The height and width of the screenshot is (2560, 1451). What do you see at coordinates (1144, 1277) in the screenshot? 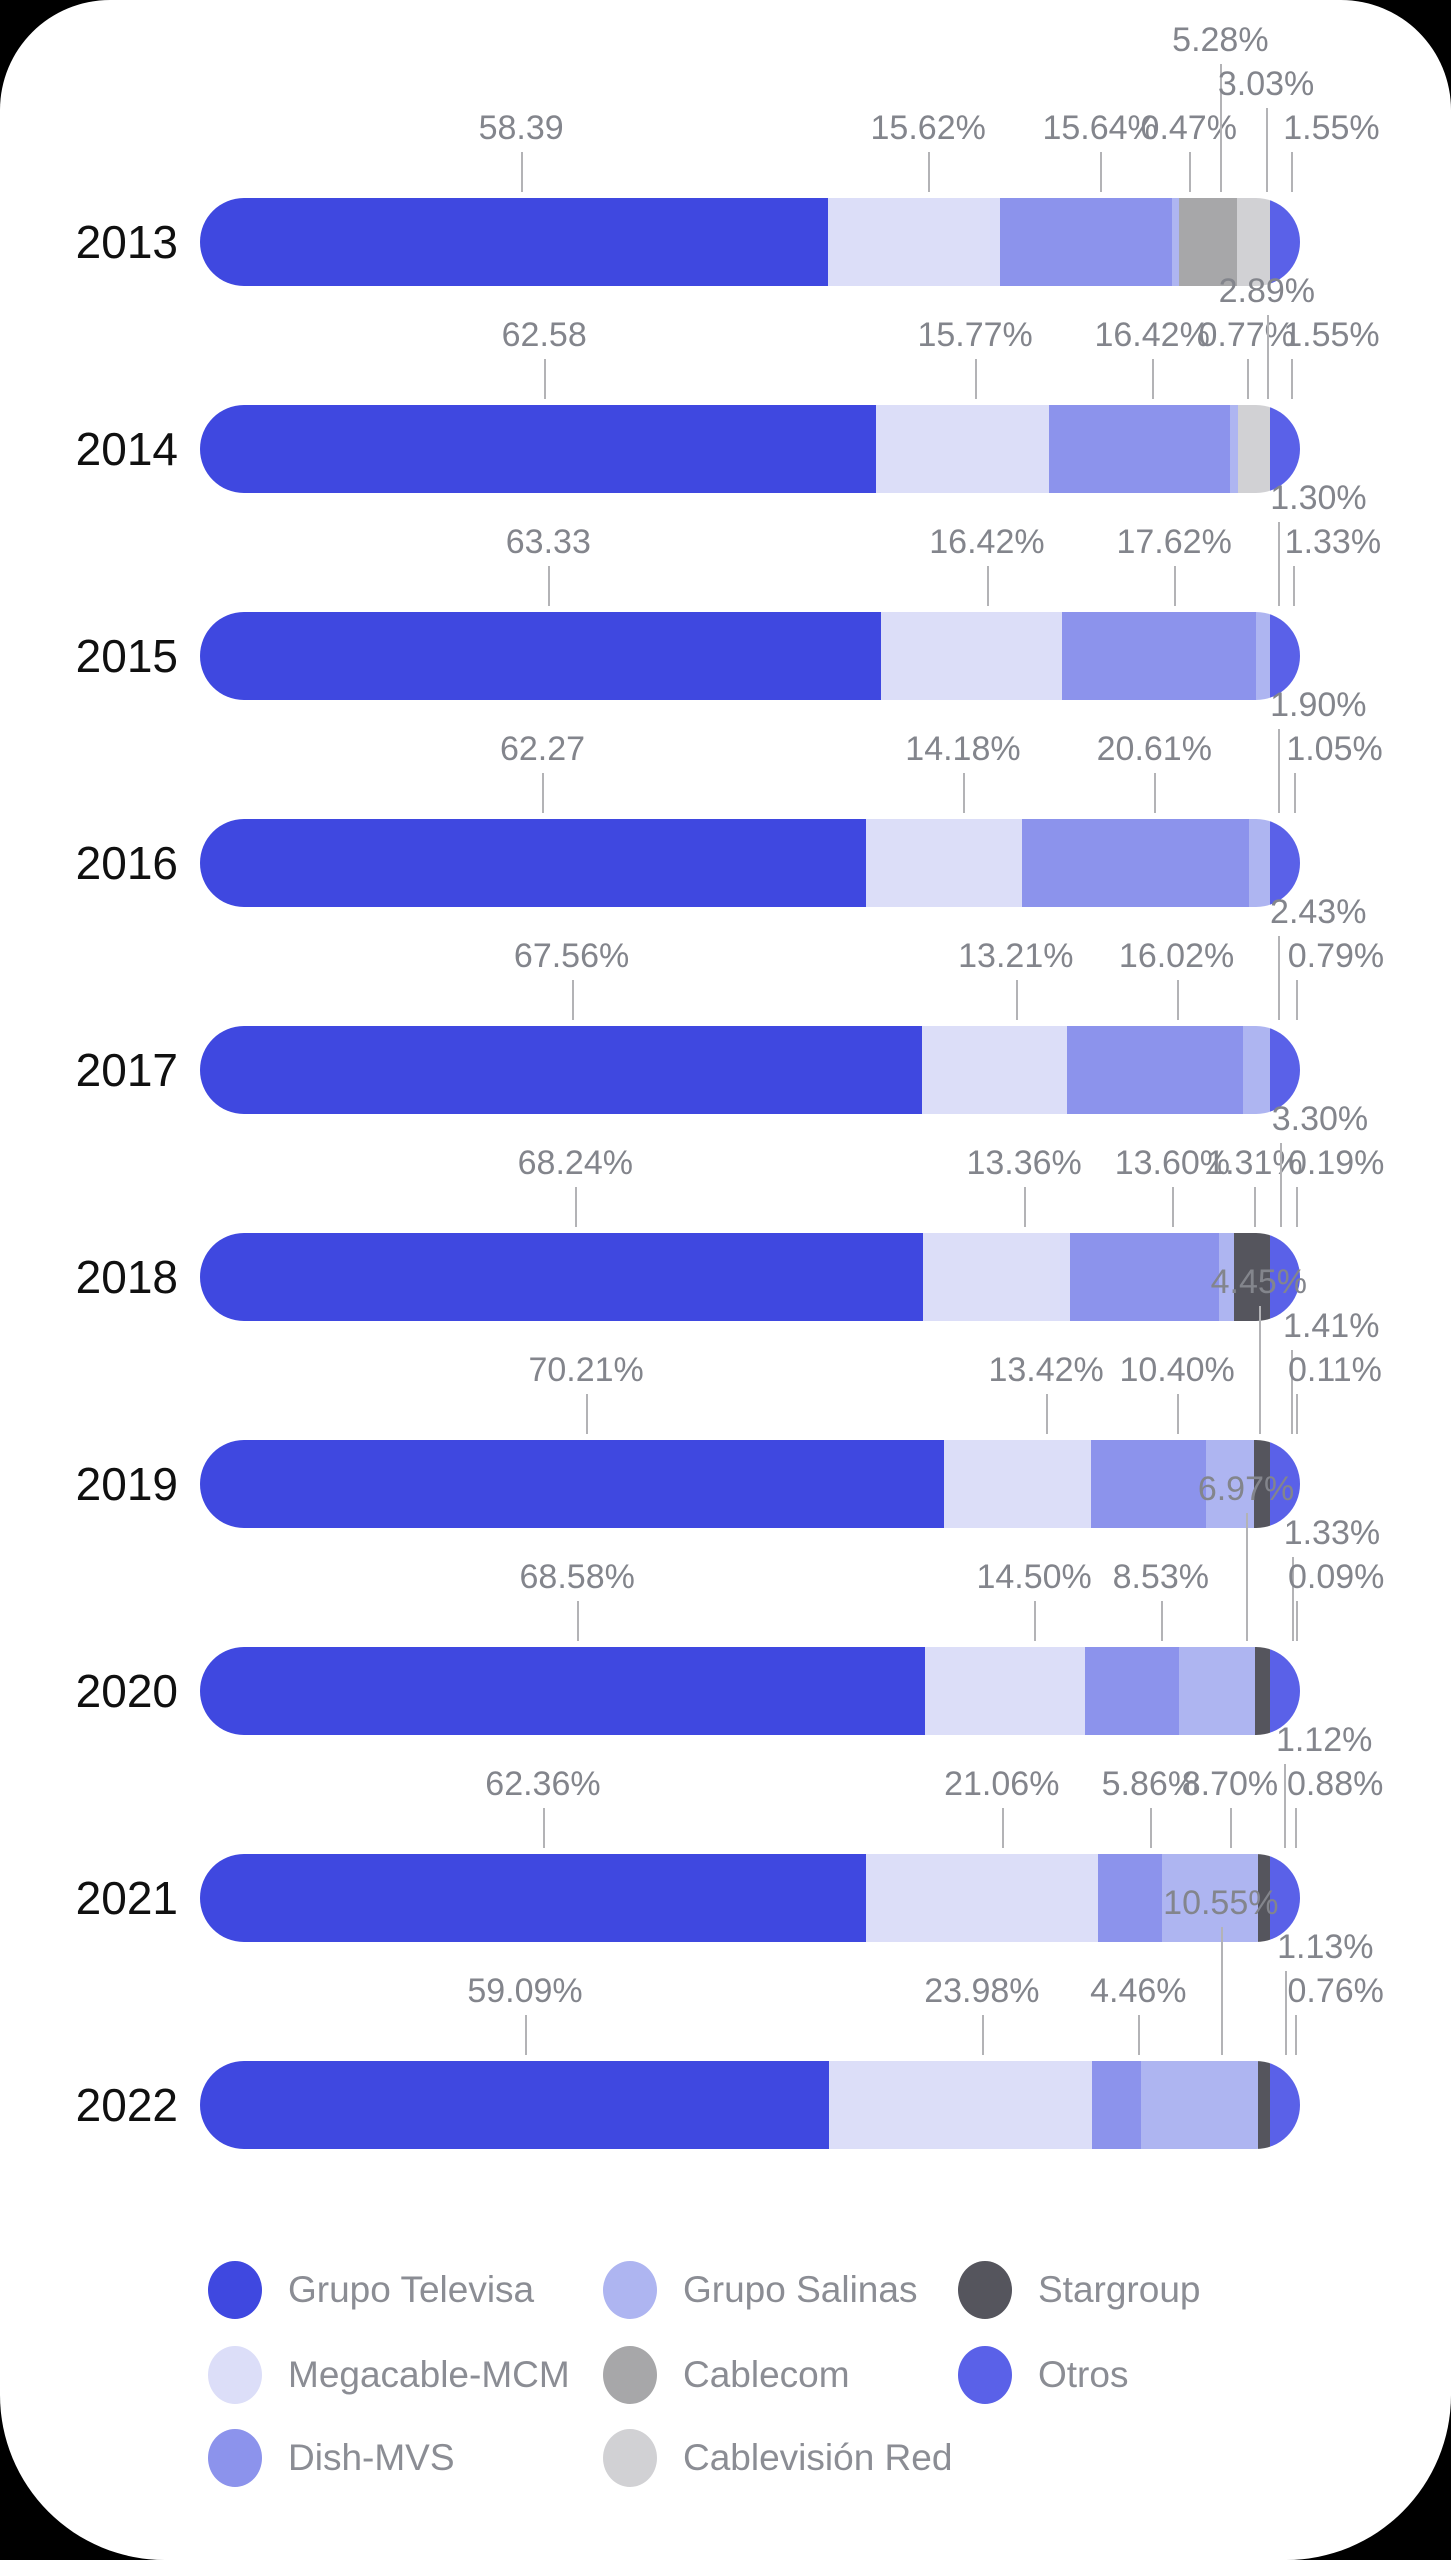
I see `bar-segment-2018-dish-mvs` at bounding box center [1144, 1277].